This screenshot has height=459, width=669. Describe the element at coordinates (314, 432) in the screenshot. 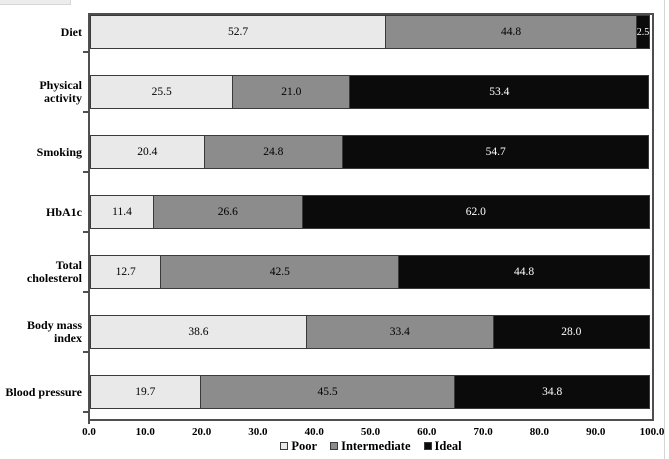

I see `x-axis-tick-label: 40.0` at that location.